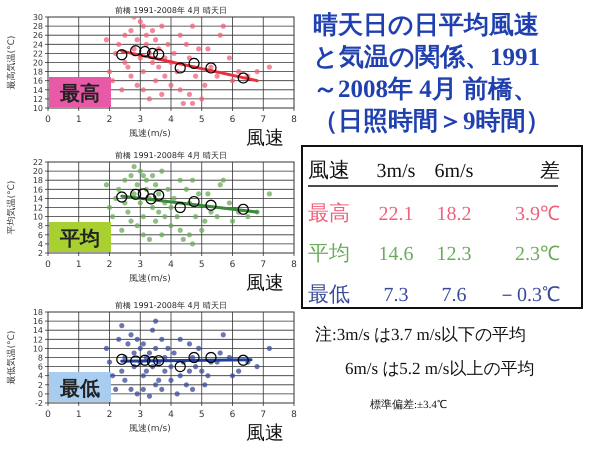 This screenshot has height=451, width=600. I want to click on y-tick-label: 8, so click(40, 358).